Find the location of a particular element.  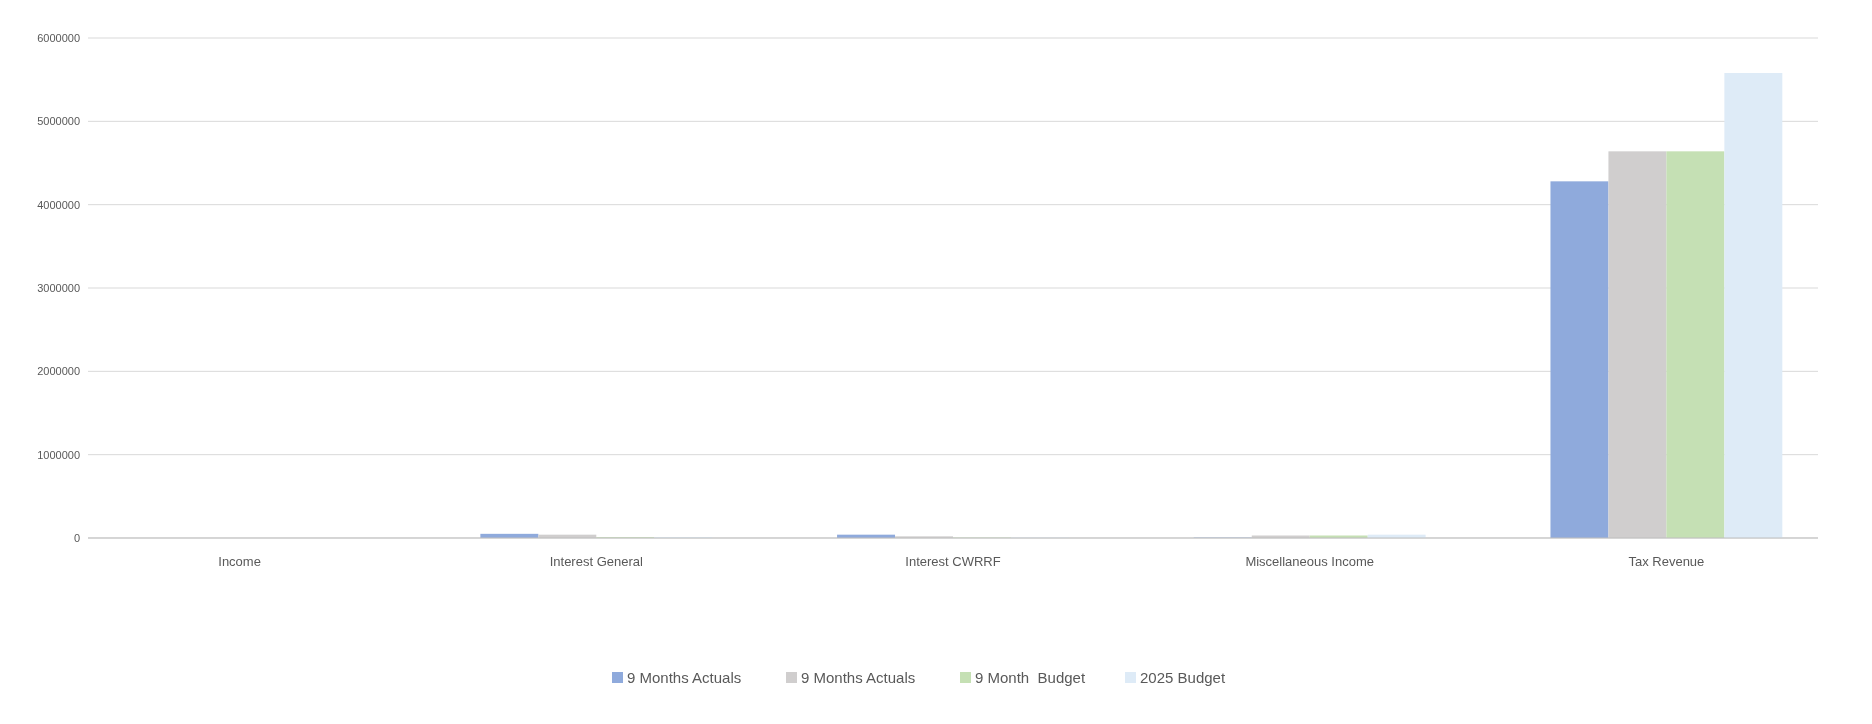

legend-label: 9 Month Budget is located at coordinates (1030, 678).